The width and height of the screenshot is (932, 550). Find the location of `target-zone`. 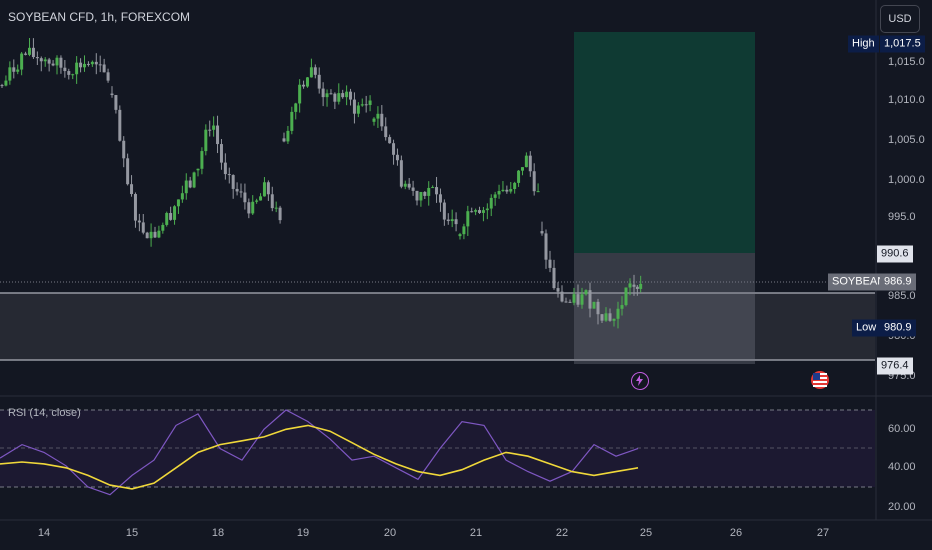

target-zone is located at coordinates (664, 142).